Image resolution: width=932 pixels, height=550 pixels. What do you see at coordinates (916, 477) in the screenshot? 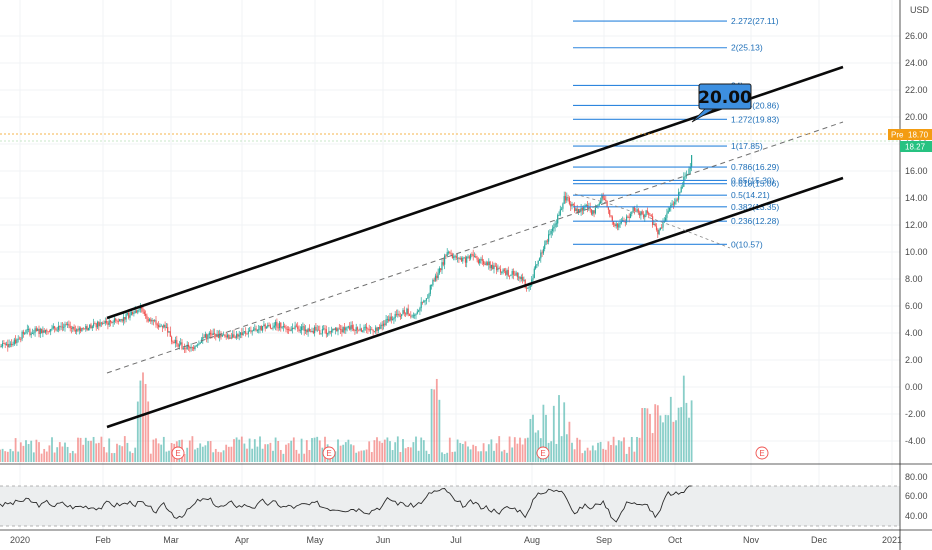
I see `rsi-tick-label: 80.00` at bounding box center [916, 477].